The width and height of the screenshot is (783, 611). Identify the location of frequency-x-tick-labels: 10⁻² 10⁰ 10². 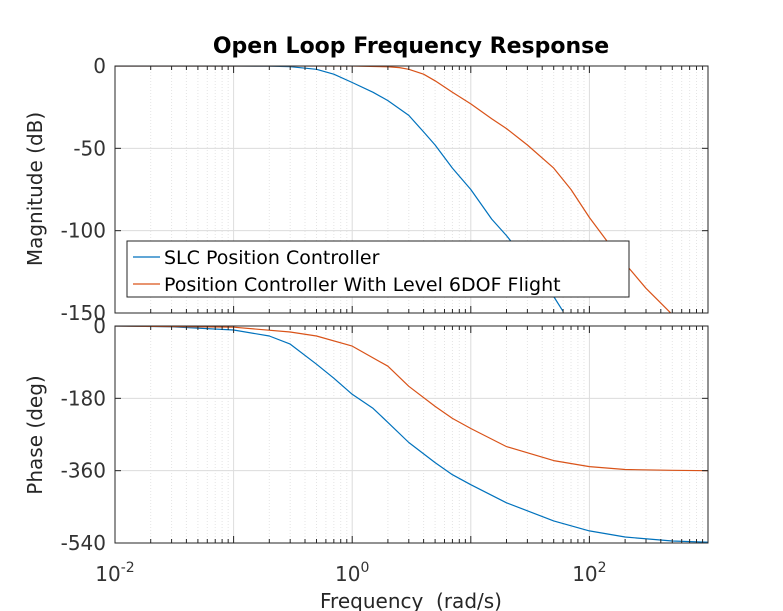
(350, 573).